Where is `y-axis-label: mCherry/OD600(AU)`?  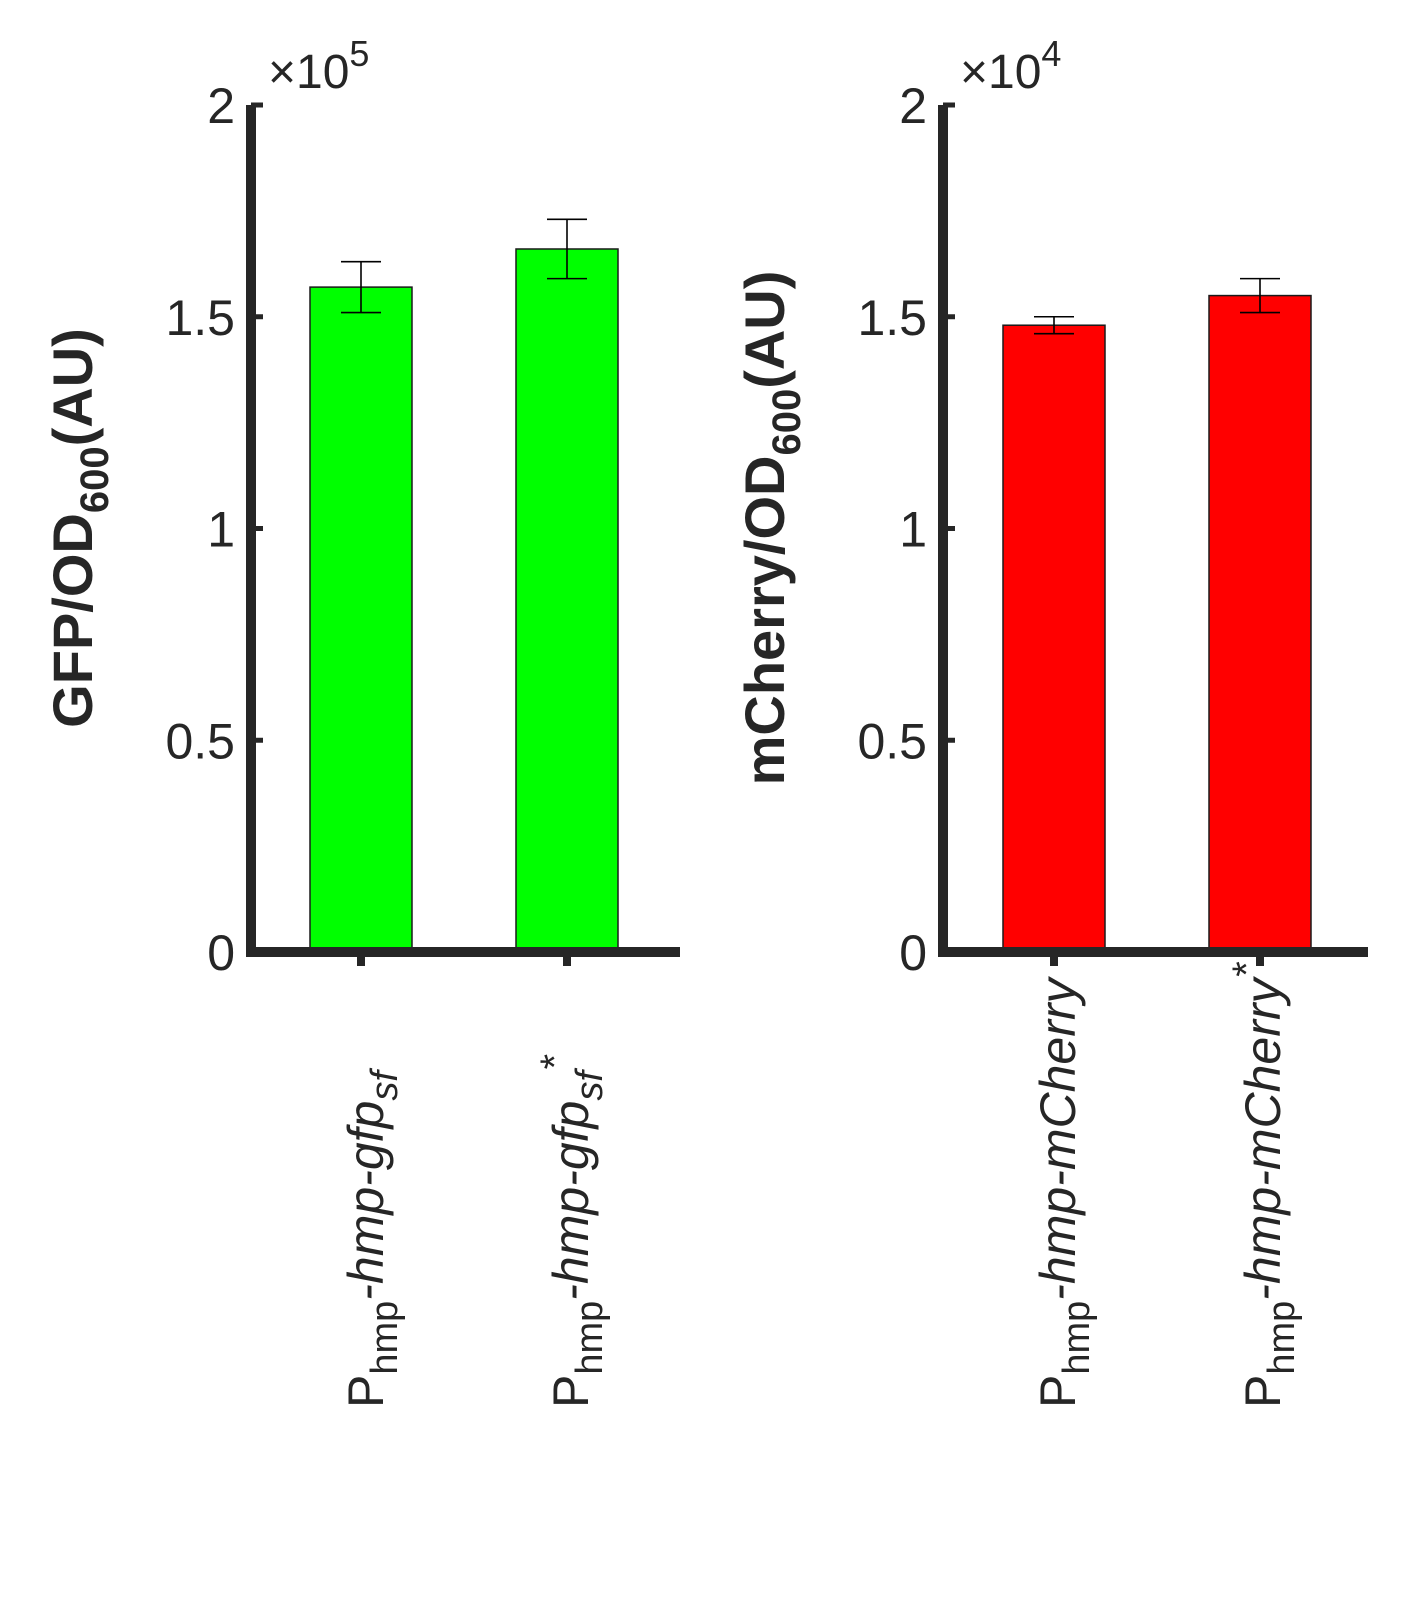
y-axis-label: mCherry/OD600(AU) is located at coordinates (771, 528).